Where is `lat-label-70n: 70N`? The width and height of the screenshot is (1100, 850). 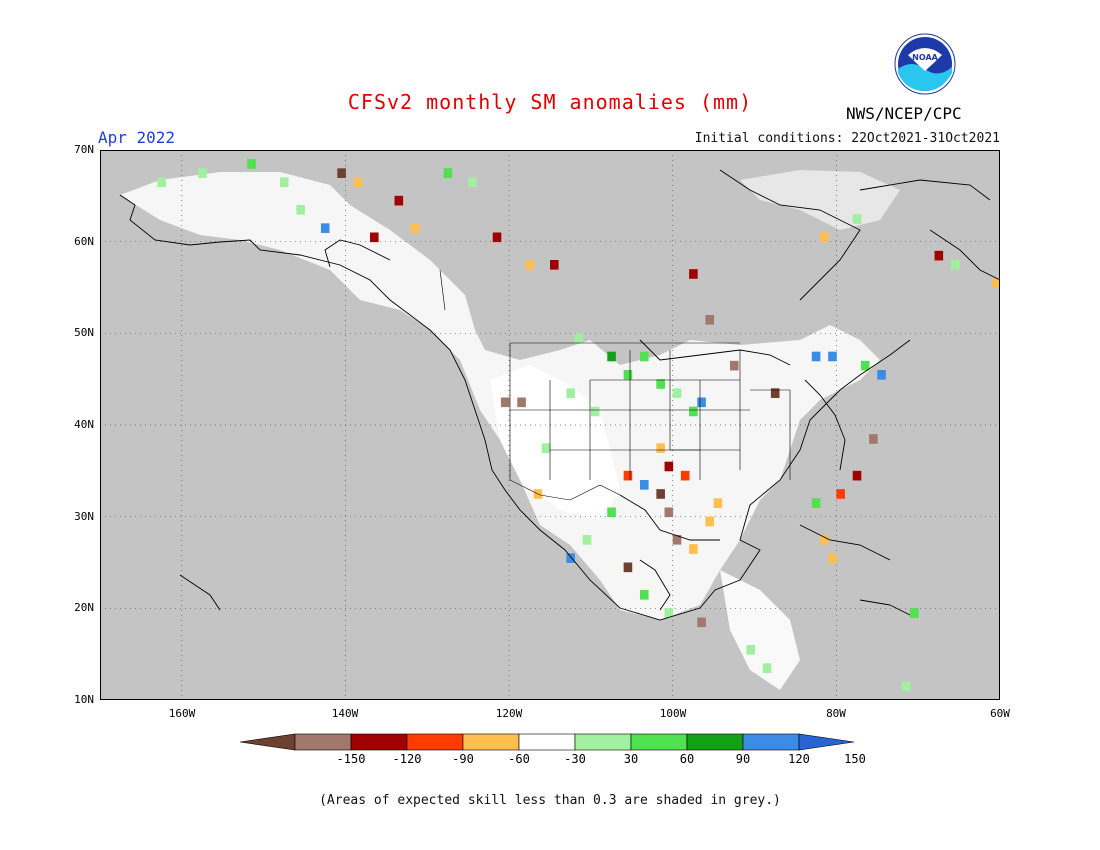
lat-label-70n: 70N is located at coordinates (84, 149).